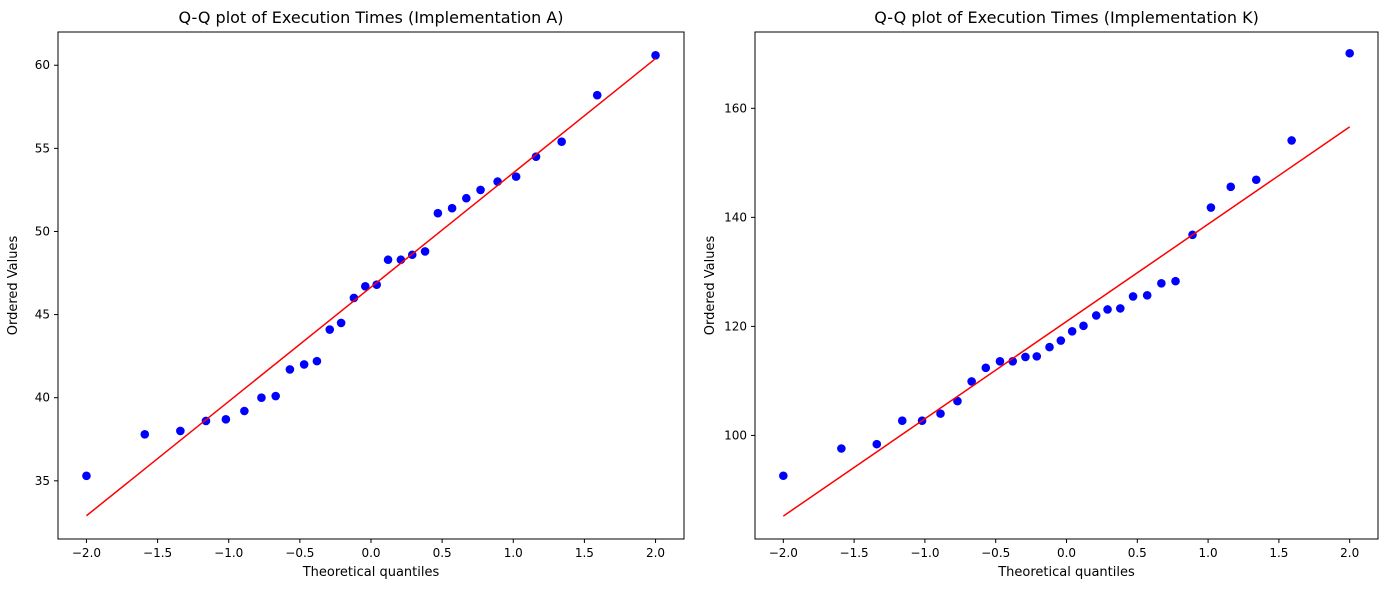 Image resolution: width=1389 pixels, height=590 pixels. Describe the element at coordinates (42, 481) in the screenshot. I see `y-tick-label: 35` at that location.